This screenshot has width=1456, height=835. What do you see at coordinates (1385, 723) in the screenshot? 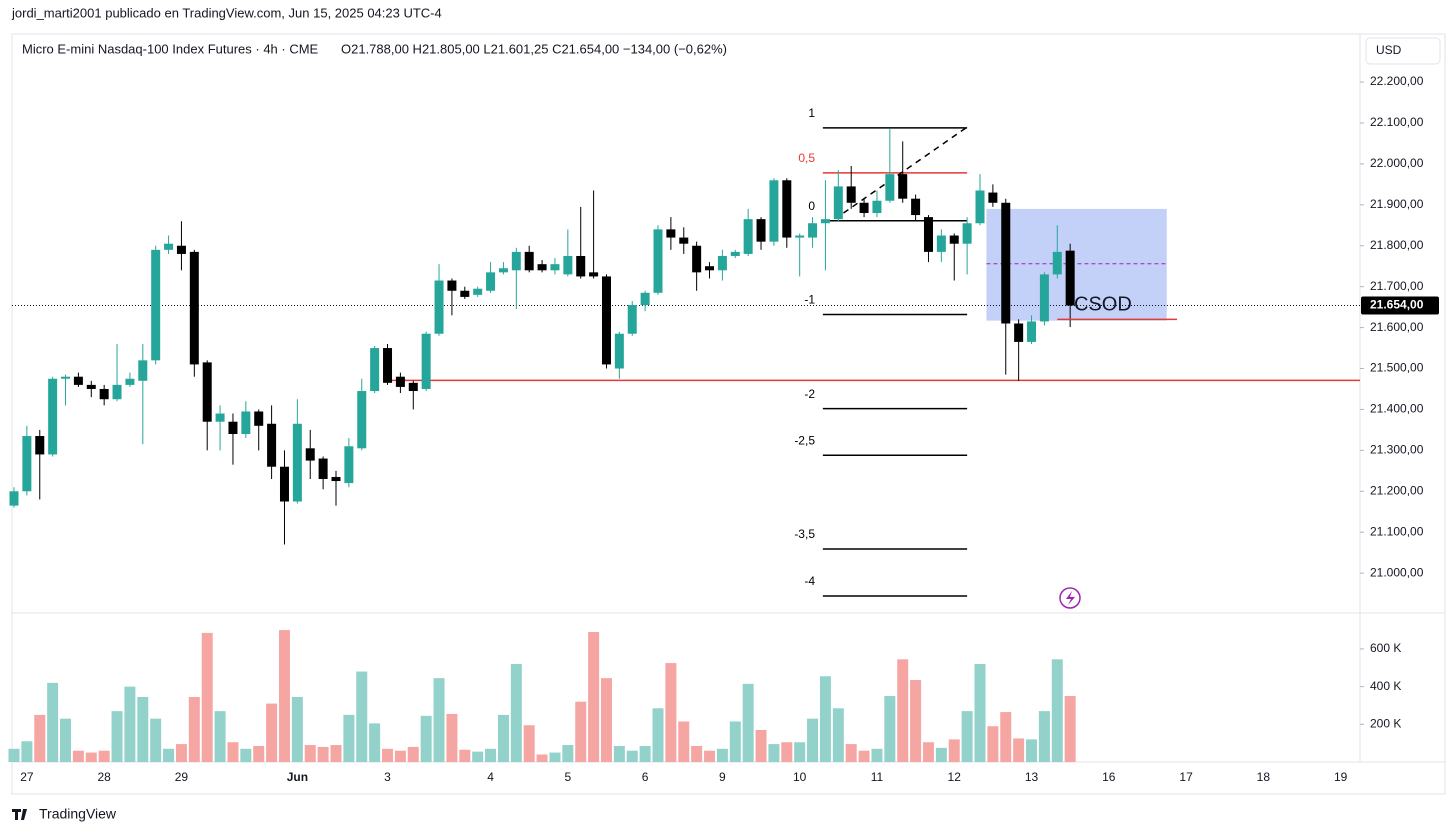
I see `volume-tick-label: 200 K` at bounding box center [1385, 723].